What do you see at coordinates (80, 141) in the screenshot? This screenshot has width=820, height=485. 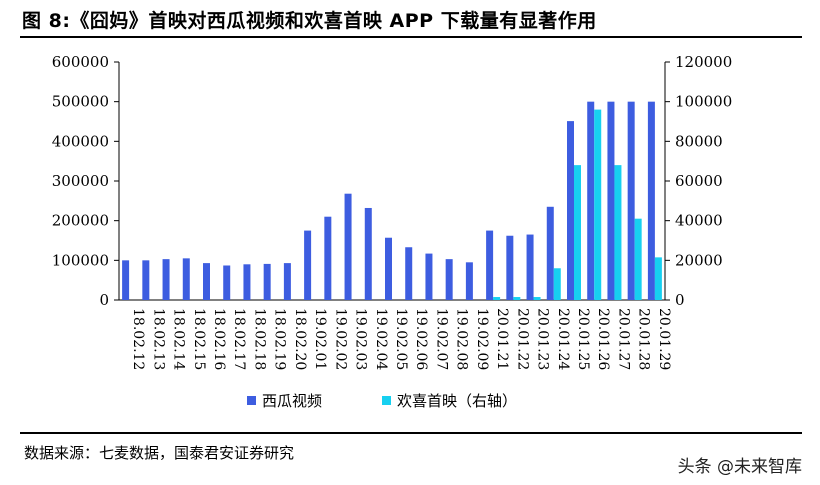 I see `y-left-tick-label: 400000` at bounding box center [80, 141].